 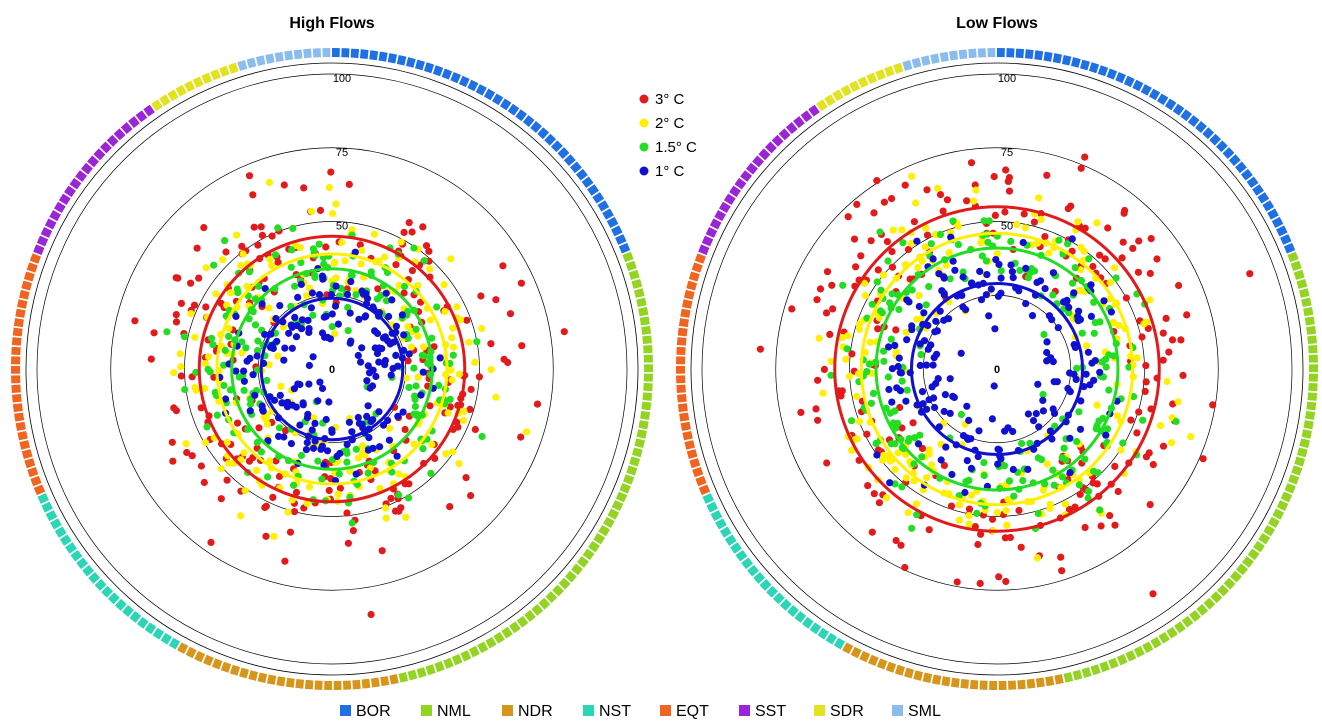 What do you see at coordinates (668, 135) in the screenshot?
I see `series-legend: 3° C 2° C 1.5° C 1° C` at bounding box center [668, 135].